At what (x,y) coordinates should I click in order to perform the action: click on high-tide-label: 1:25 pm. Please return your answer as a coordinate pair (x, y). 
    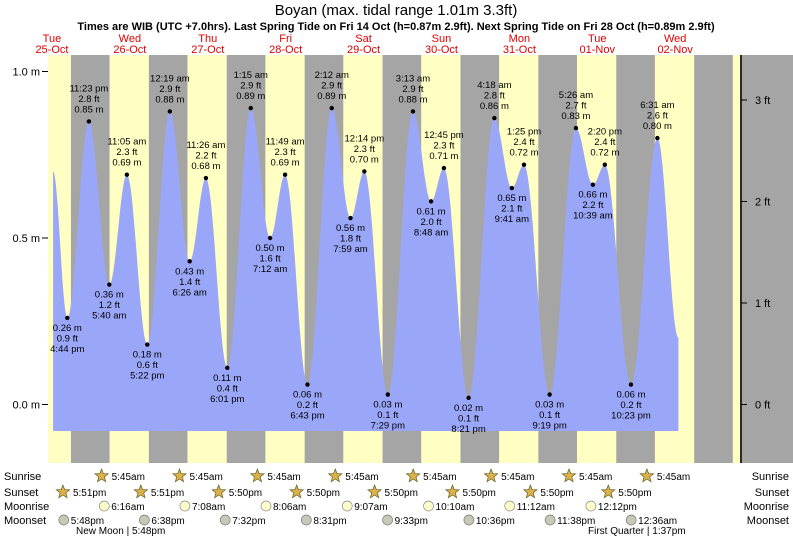
    Looking at the image, I should click on (524, 132).